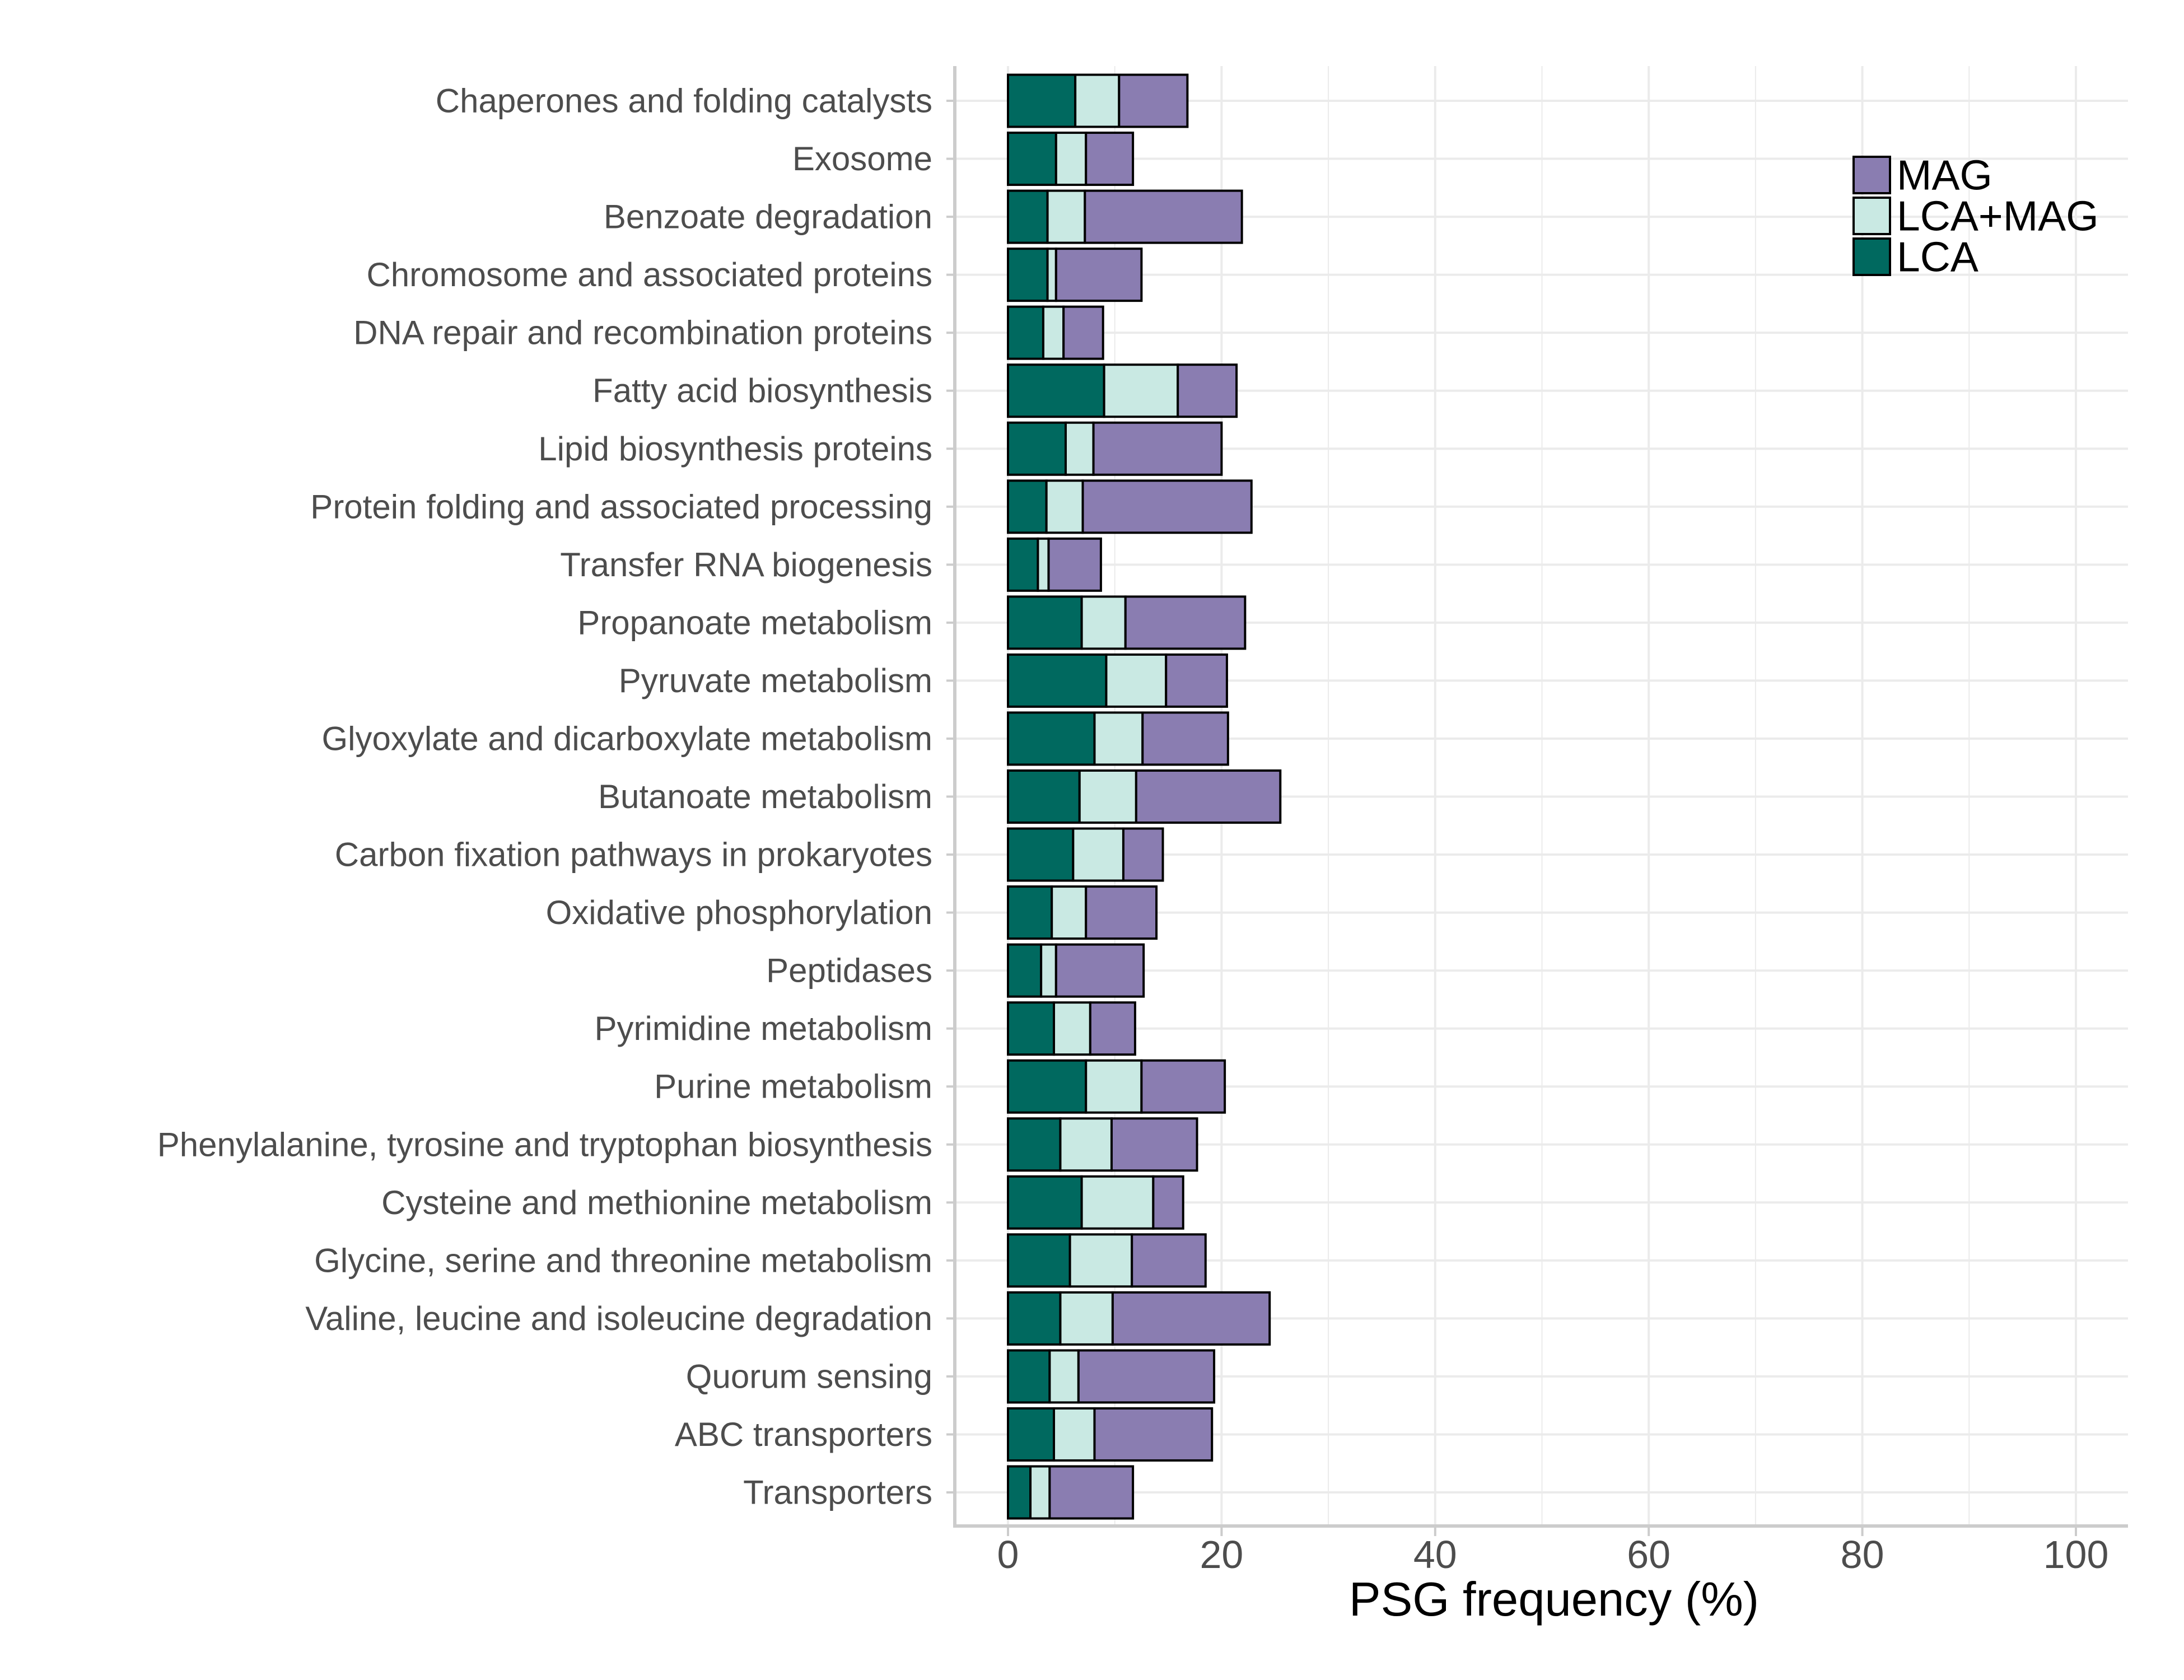 Image resolution: width=2184 pixels, height=1680 pixels. Describe the element at coordinates (1222, 1555) in the screenshot. I see `x-tick-label: 20` at that location.